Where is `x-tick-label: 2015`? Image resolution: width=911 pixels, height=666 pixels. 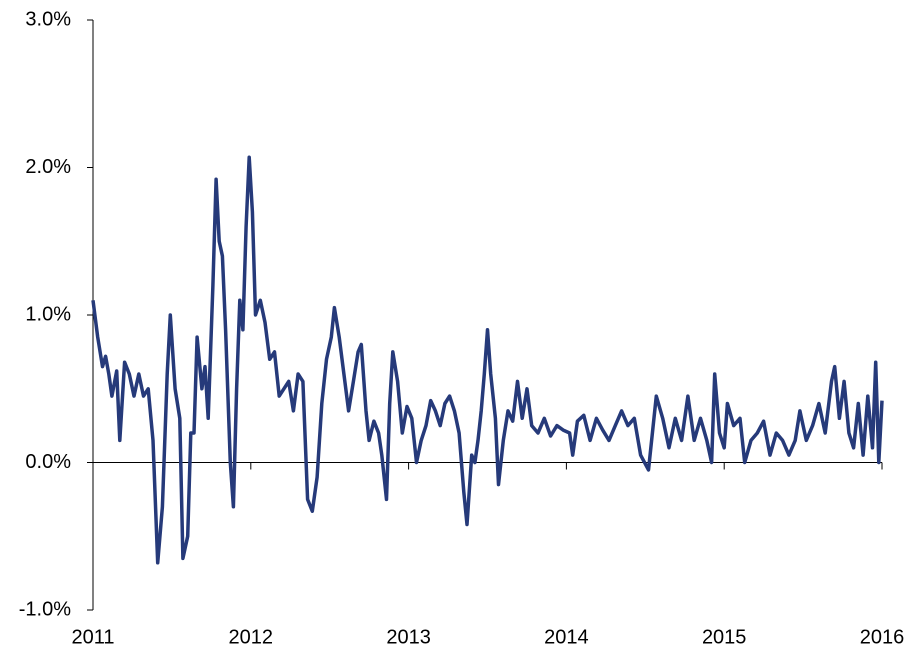
x-tick-label: 2015 is located at coordinates (724, 637).